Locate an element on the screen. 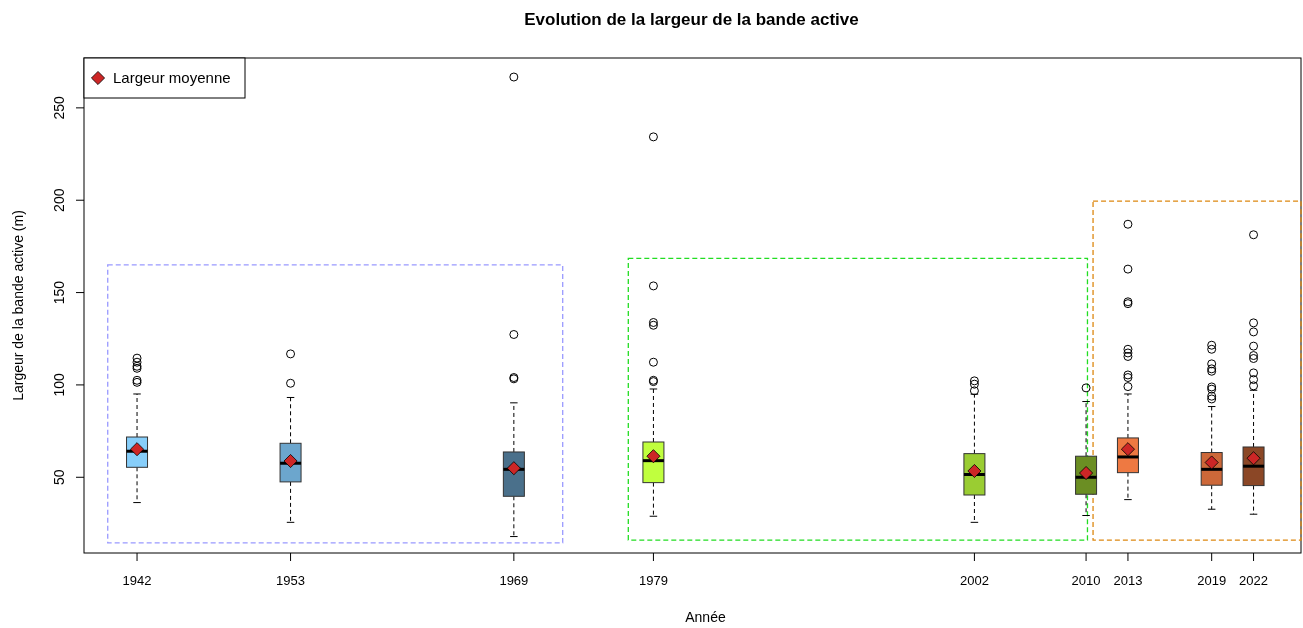 Image resolution: width=1303 pixels, height=628 pixels. x-tick-label: 2010 is located at coordinates (1086, 580).